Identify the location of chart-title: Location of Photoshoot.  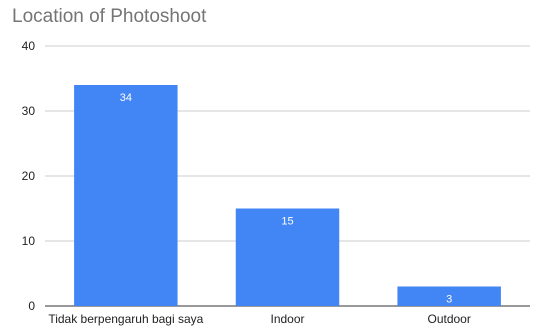
(109, 16).